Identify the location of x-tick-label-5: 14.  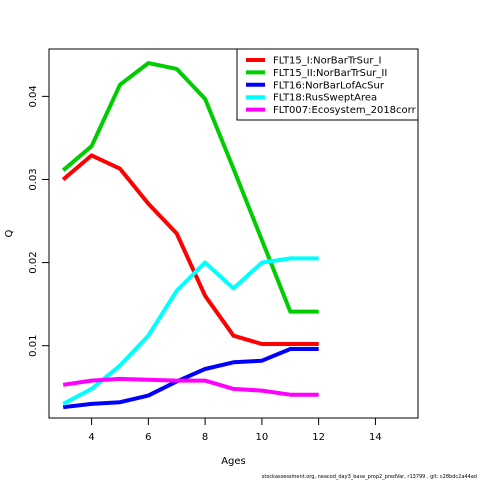
(375, 437).